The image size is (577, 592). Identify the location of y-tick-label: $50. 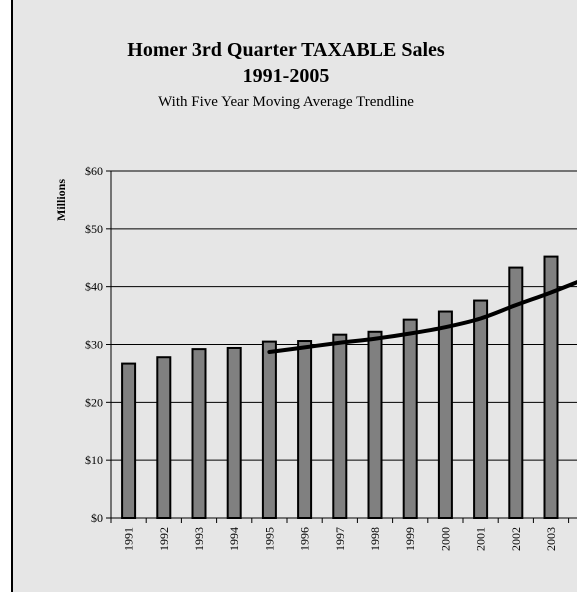
(94, 229).